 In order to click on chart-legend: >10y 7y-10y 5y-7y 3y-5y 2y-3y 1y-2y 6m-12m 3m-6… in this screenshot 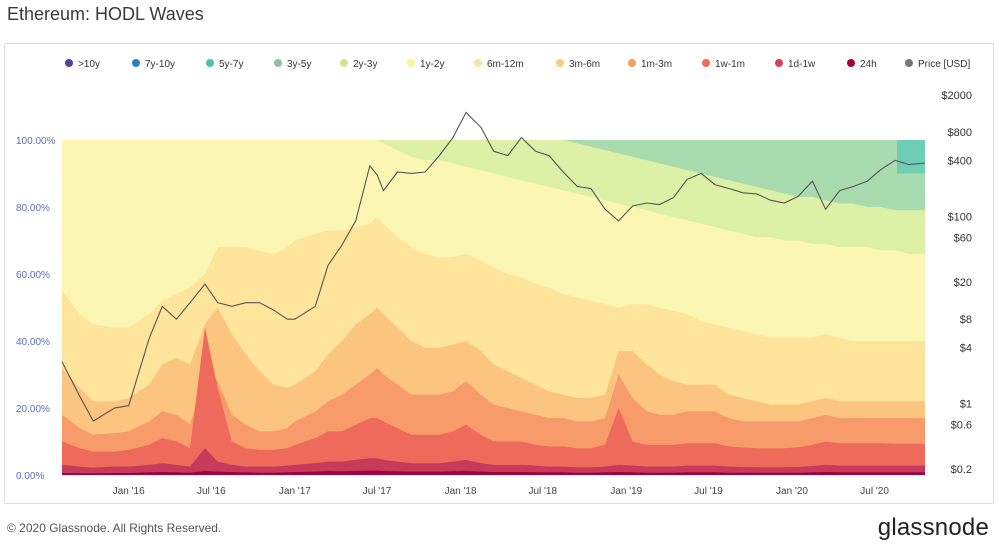, I will do `click(517, 64)`.